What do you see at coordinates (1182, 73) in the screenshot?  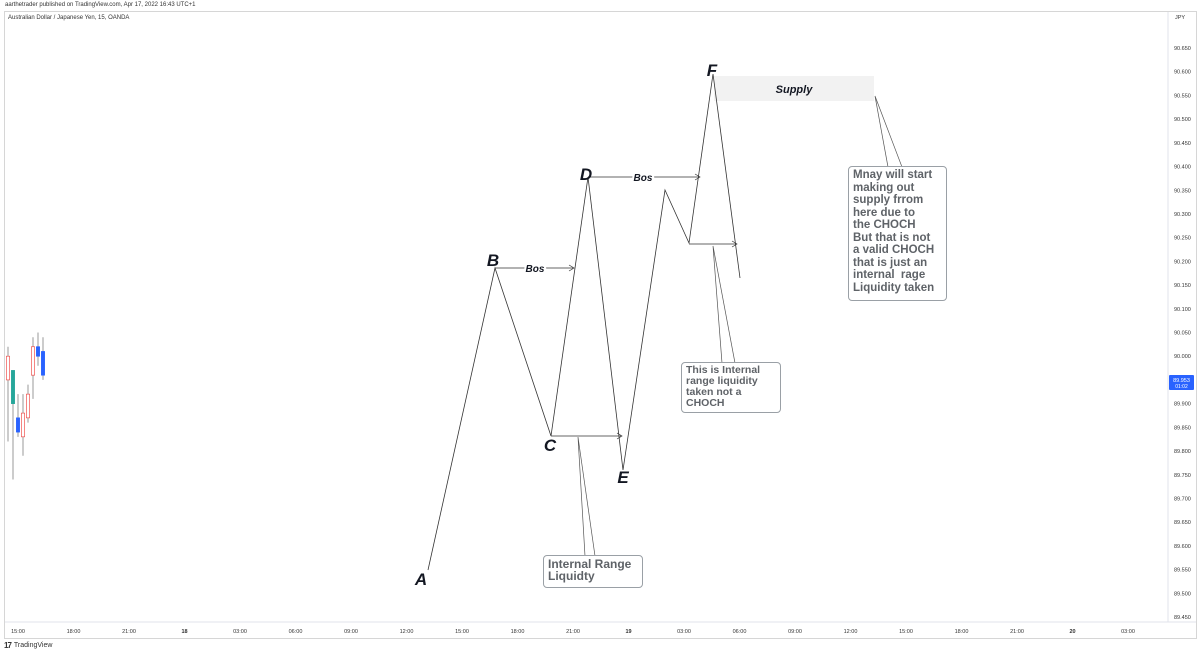 I see `price-tick-label: 90.600` at bounding box center [1182, 73].